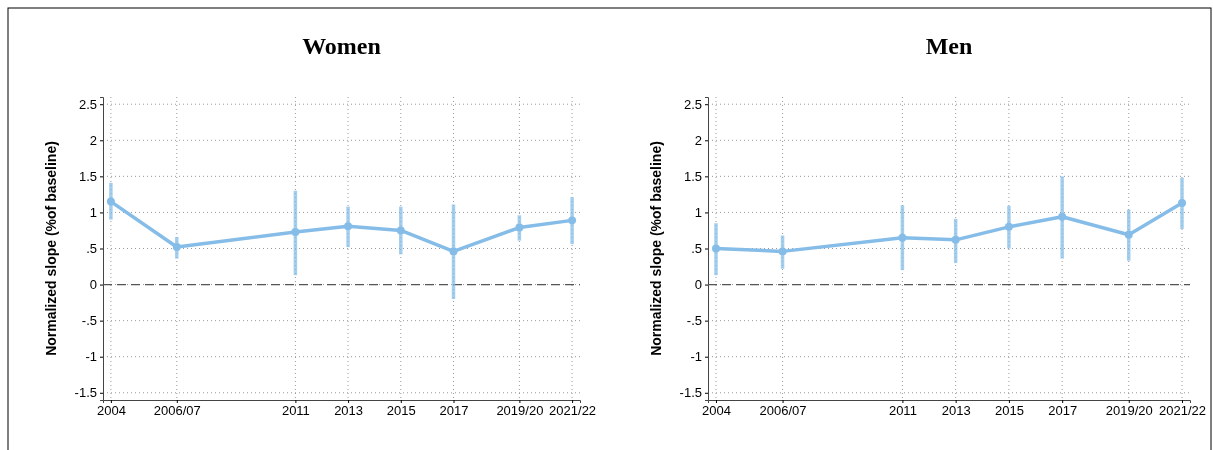 The width and height of the screenshot is (1213, 450). Describe the element at coordinates (341, 46) in the screenshot. I see `chart-title: Women` at that location.